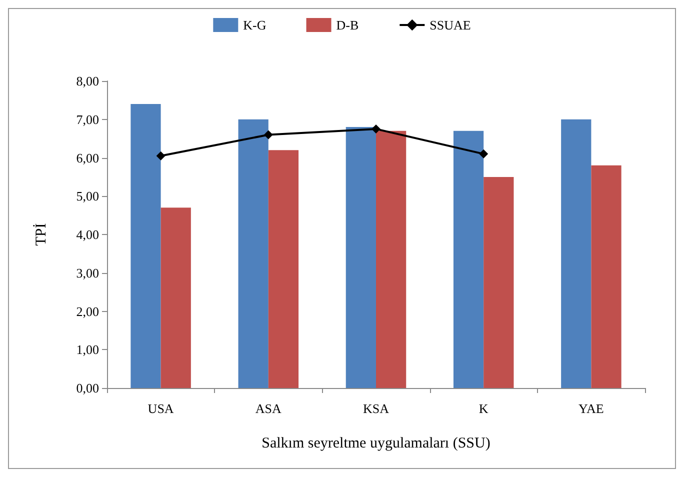  Describe the element at coordinates (87, 158) in the screenshot. I see `y-tick-label: 6,00` at that location.